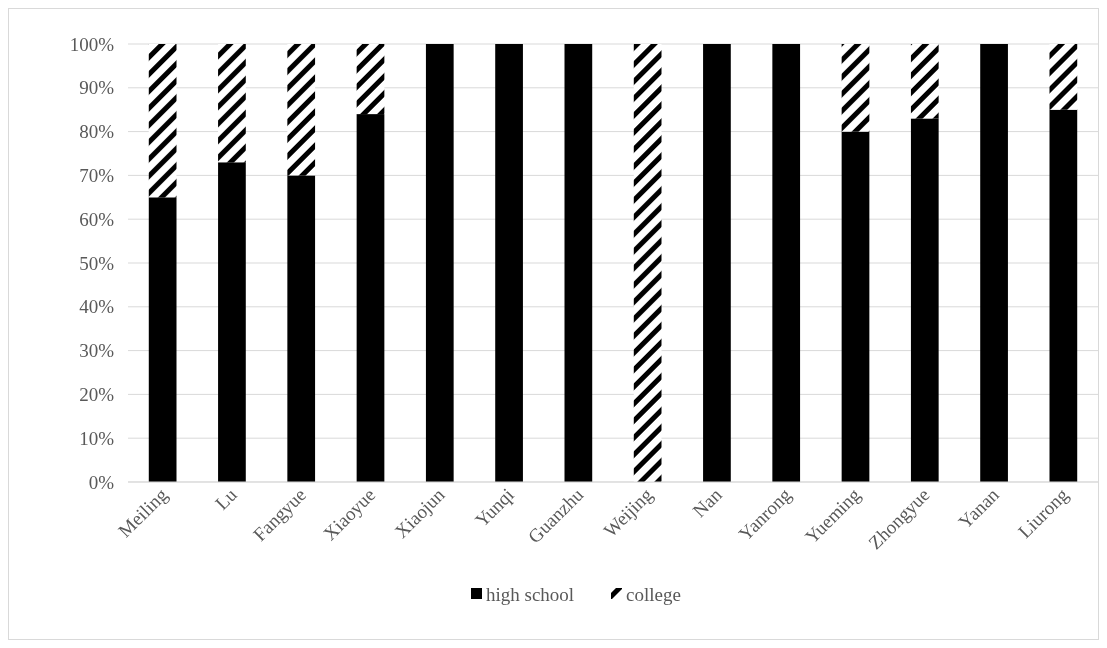  Describe the element at coordinates (101, 482) in the screenshot. I see `y-tick-label: 0%` at that location.